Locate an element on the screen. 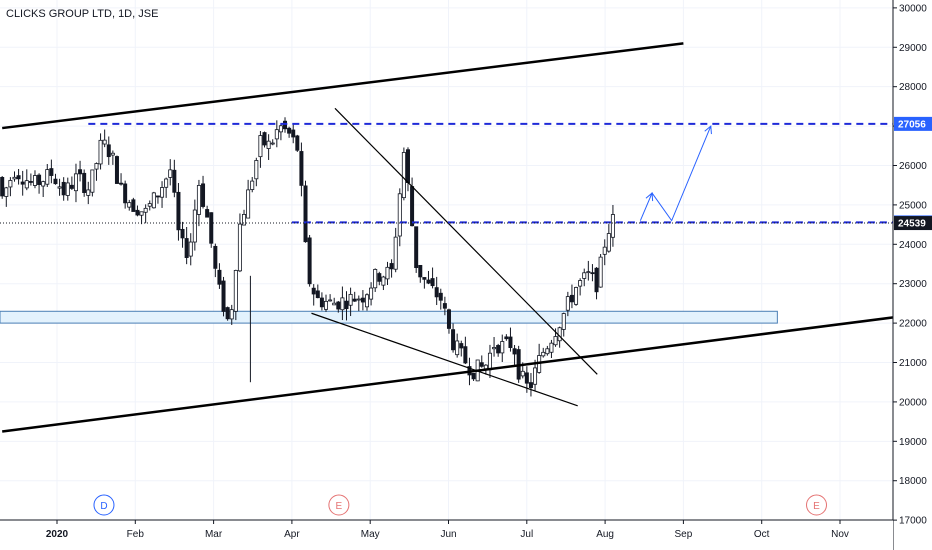  x-tick-label: Apr is located at coordinates (292, 534).